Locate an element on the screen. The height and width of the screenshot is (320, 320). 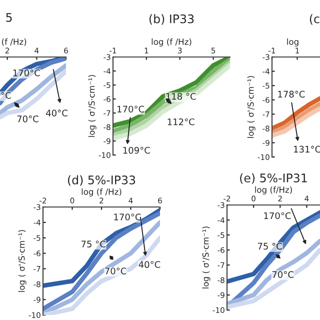
x-axis-title: (f /Hz) is located at coordinates (14, 42).